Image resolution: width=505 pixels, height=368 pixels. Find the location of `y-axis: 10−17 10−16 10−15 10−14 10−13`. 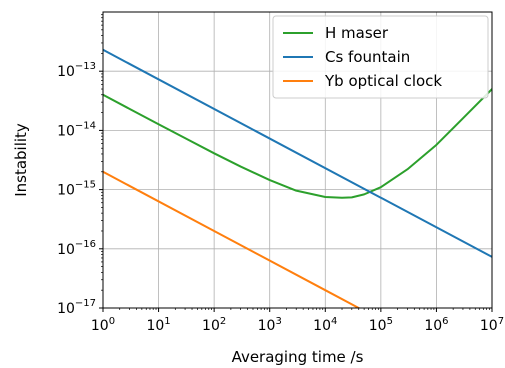

y-axis: 10−17 10−16 10−15 10−14 10−13 is located at coordinates (80, 165).